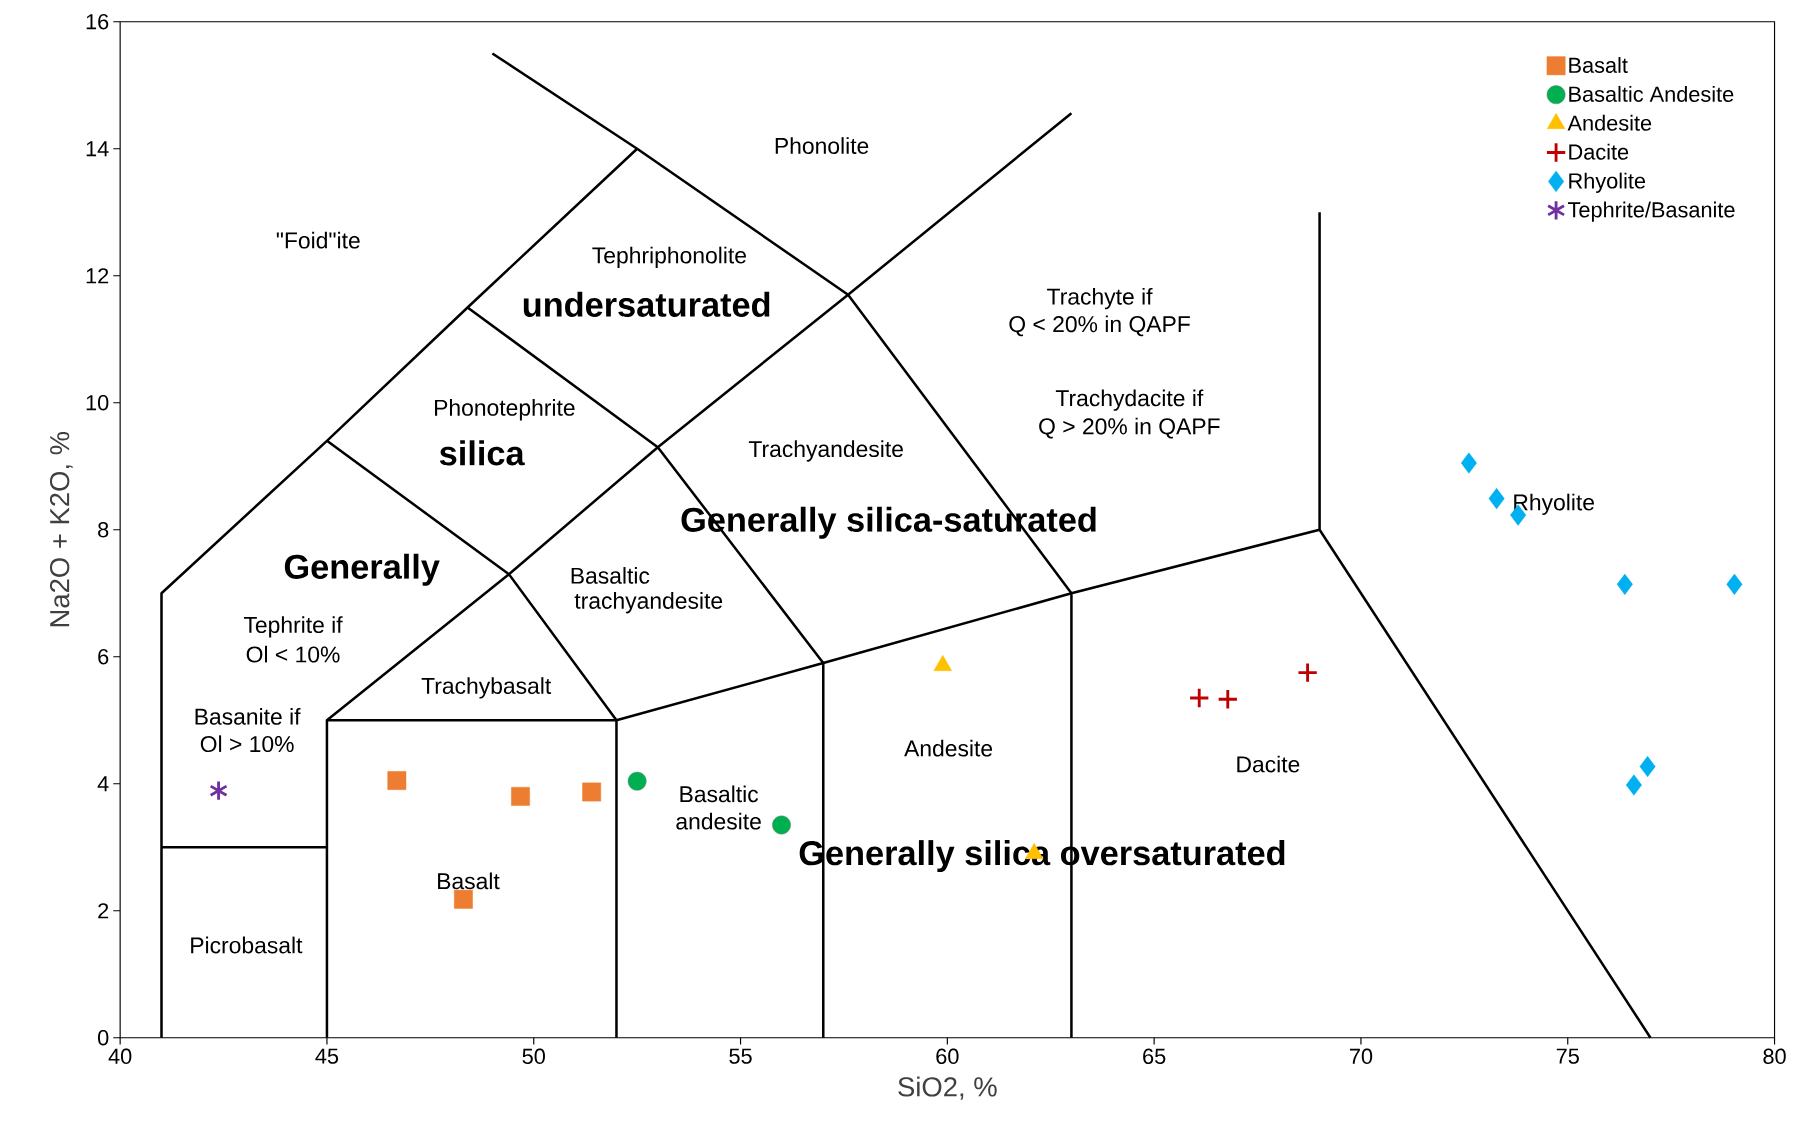  I want to click on x-tick-label: 55, so click(740, 1056).